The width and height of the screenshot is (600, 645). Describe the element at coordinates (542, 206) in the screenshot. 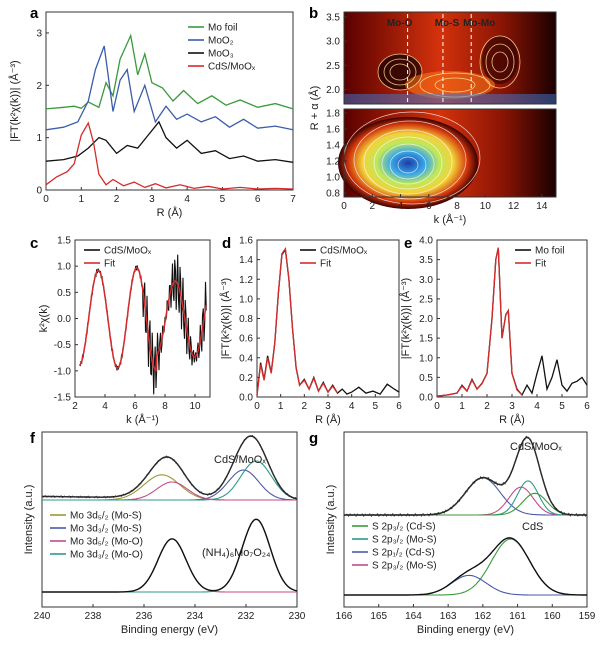

I see `x-tick-label: 14` at that location.